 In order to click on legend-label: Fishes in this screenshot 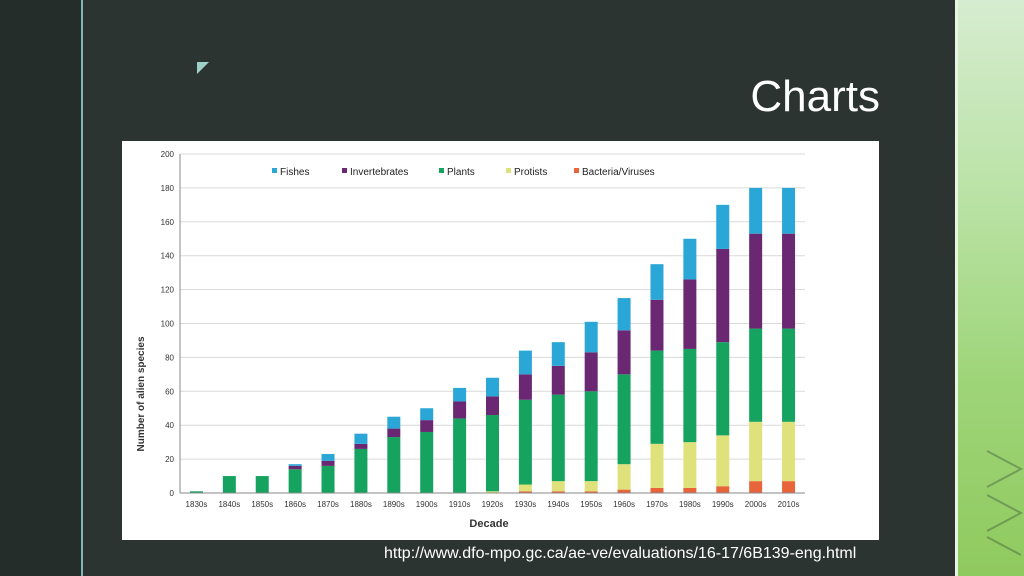, I will do `click(294, 172)`.